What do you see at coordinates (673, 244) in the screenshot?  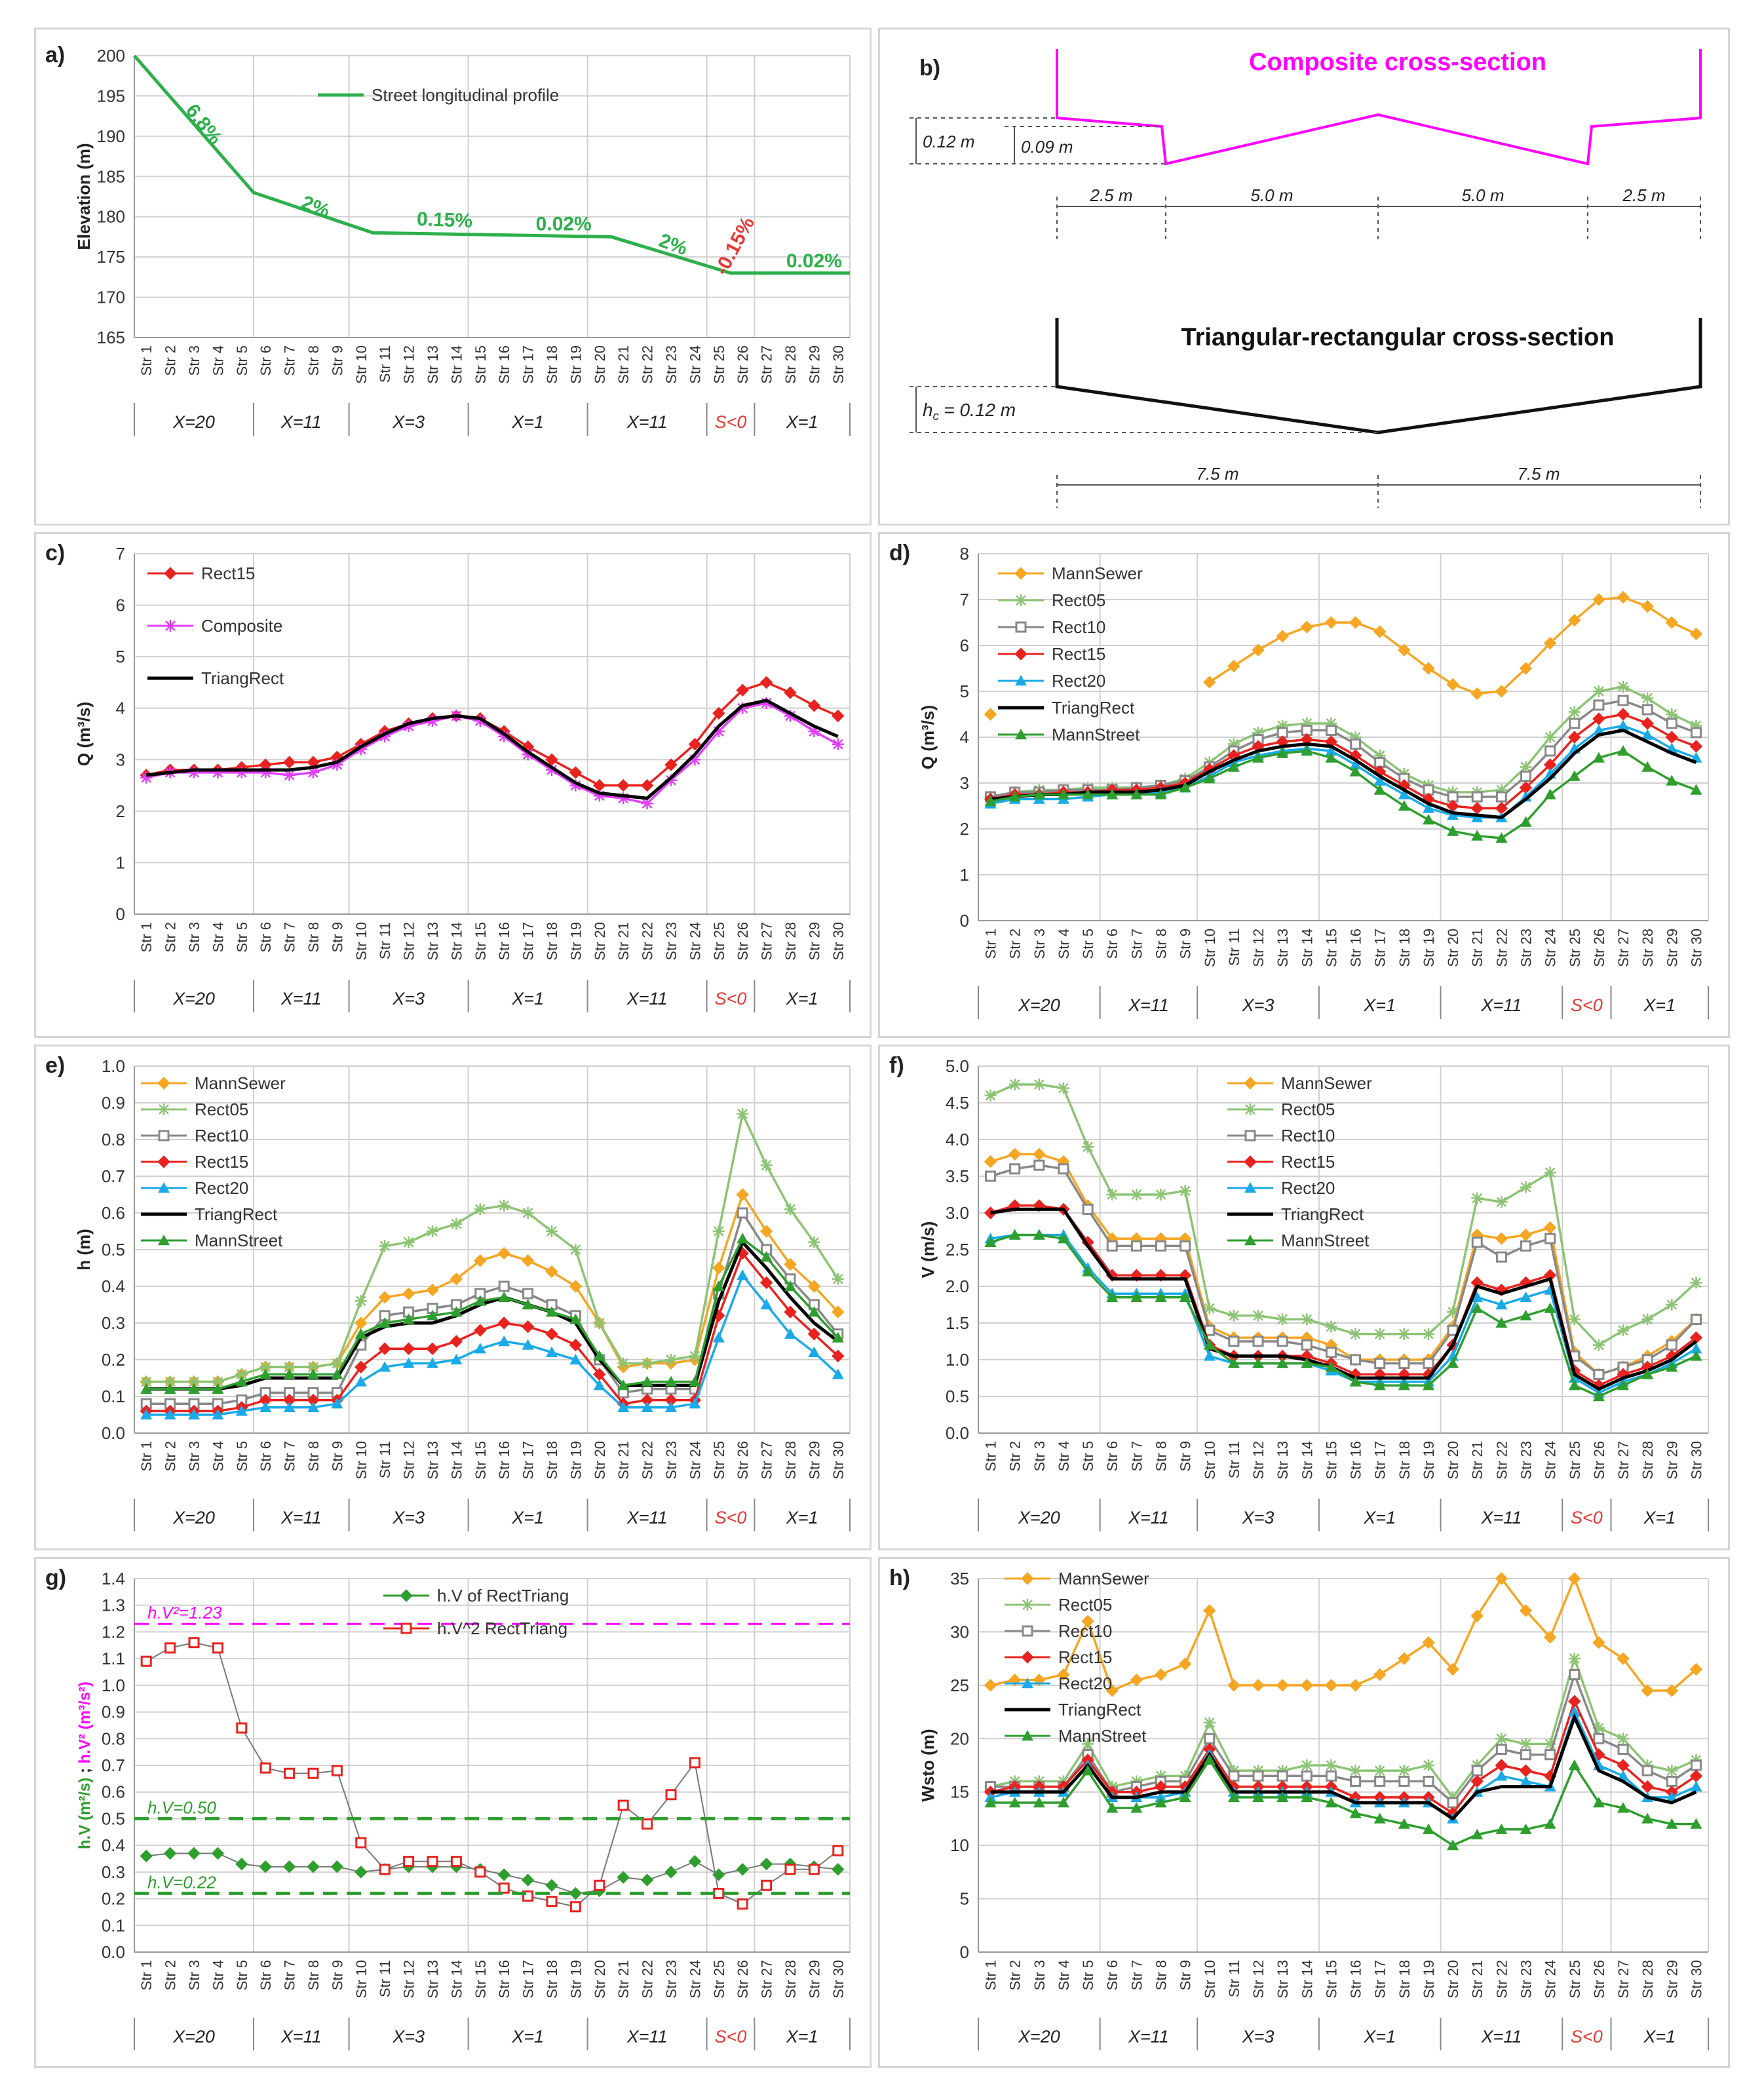 I see `slope-annotation: 2%` at bounding box center [673, 244].